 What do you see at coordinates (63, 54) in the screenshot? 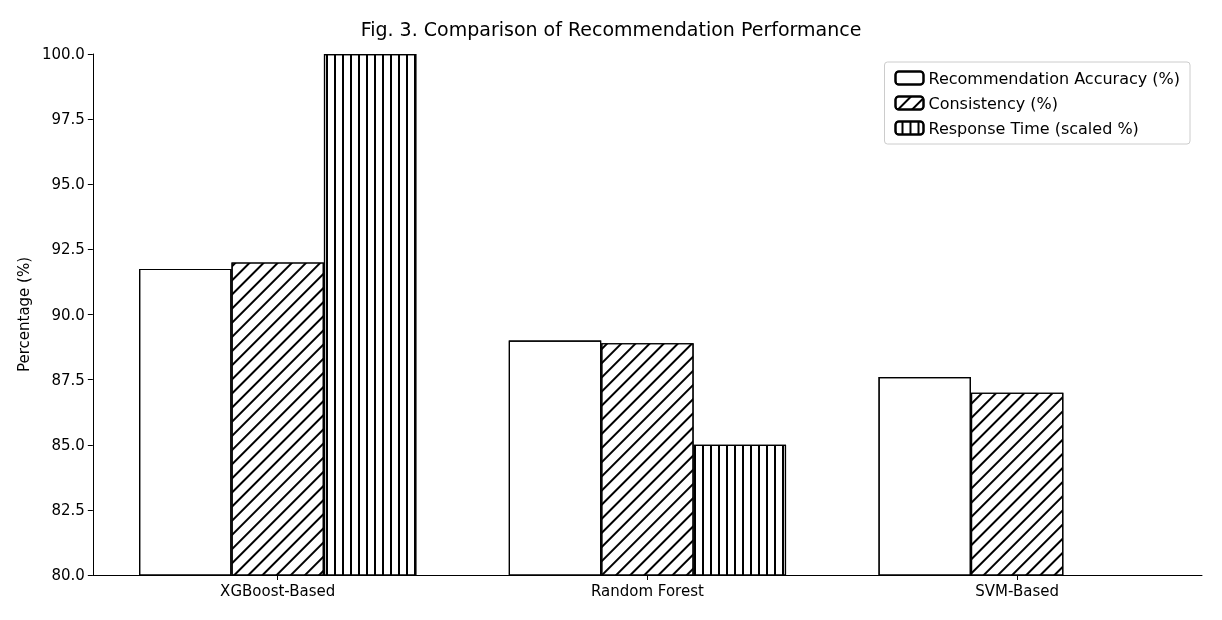
I see `y-tick-label: 100.0` at bounding box center [63, 54].